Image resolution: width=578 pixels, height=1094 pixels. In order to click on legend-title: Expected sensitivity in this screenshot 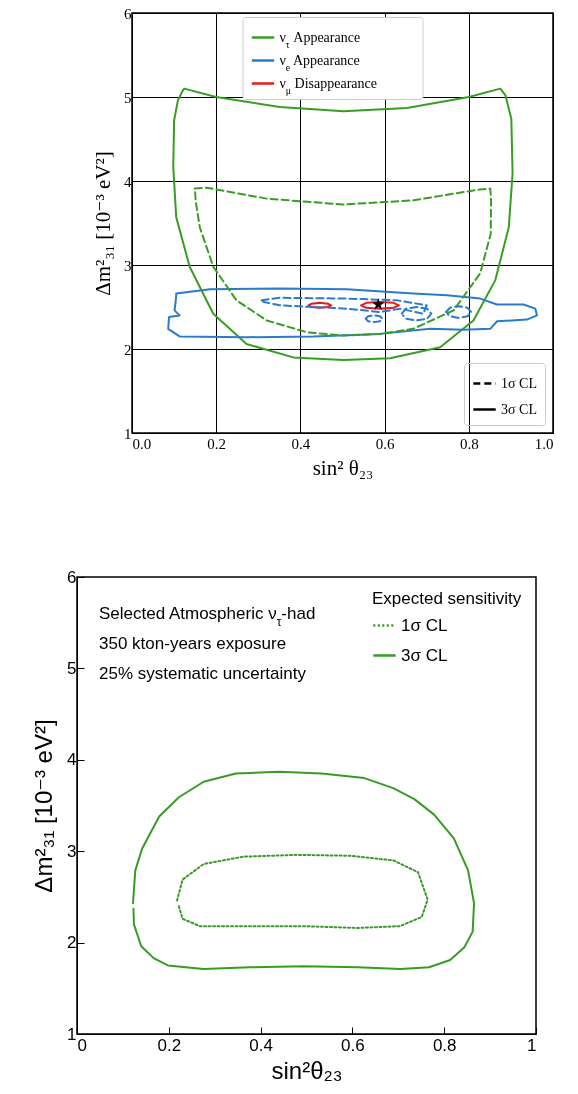, I will do `click(447, 598)`.